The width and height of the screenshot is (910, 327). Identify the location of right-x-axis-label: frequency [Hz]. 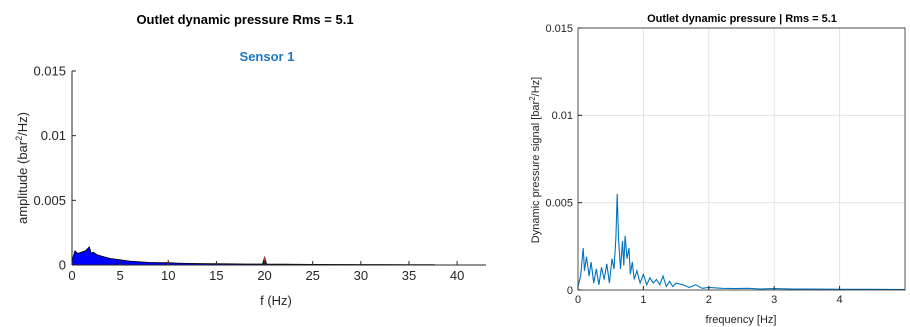
(741, 320).